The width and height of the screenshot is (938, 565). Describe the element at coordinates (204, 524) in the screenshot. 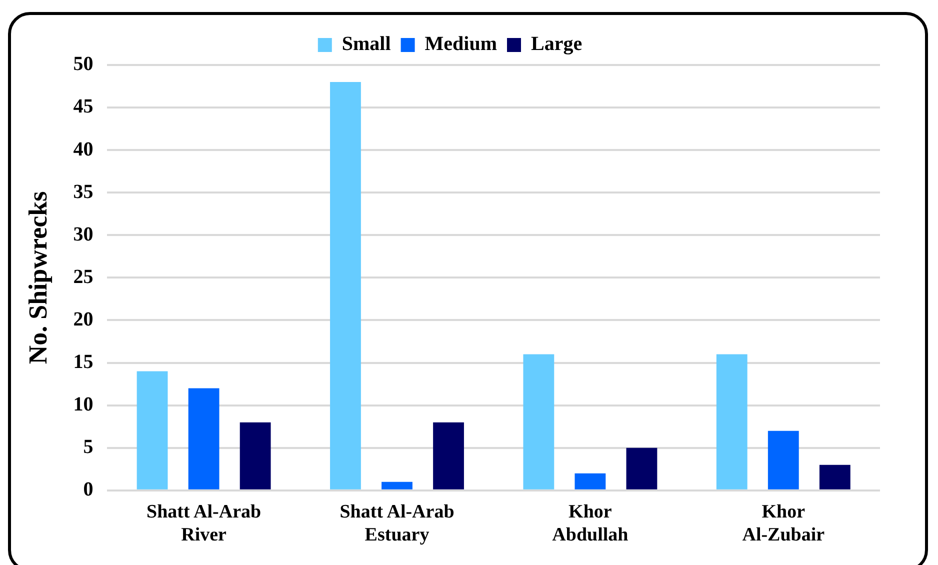

I see `x-tick-label: Shatt Al-Arab River` at that location.